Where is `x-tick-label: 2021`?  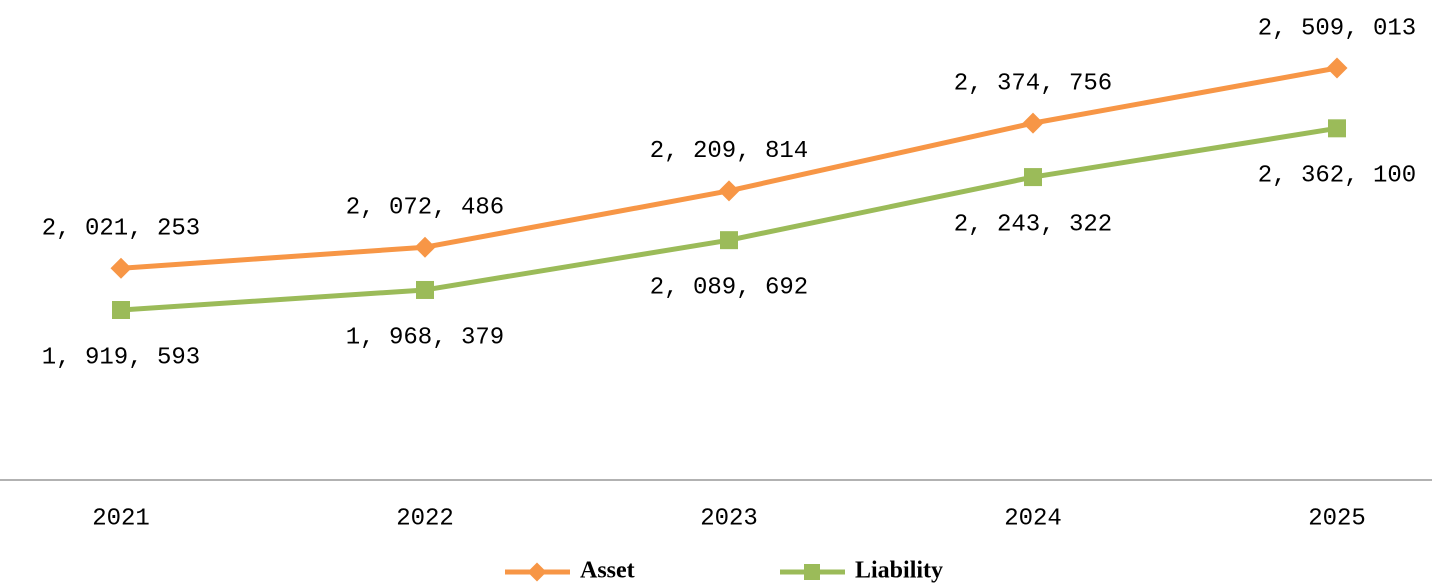
x-tick-label: 2021 is located at coordinates (121, 518).